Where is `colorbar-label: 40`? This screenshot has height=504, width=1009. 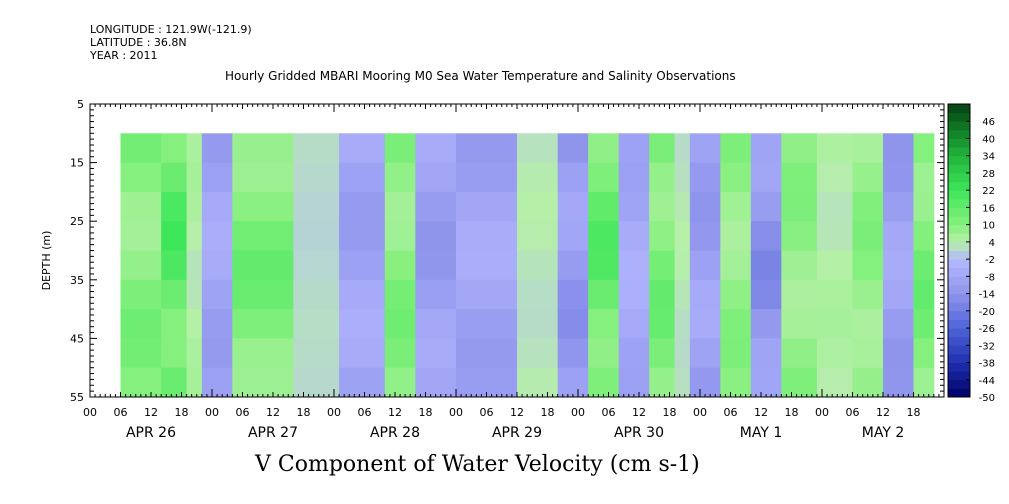
colorbar-label: 40 is located at coordinates (988, 139).